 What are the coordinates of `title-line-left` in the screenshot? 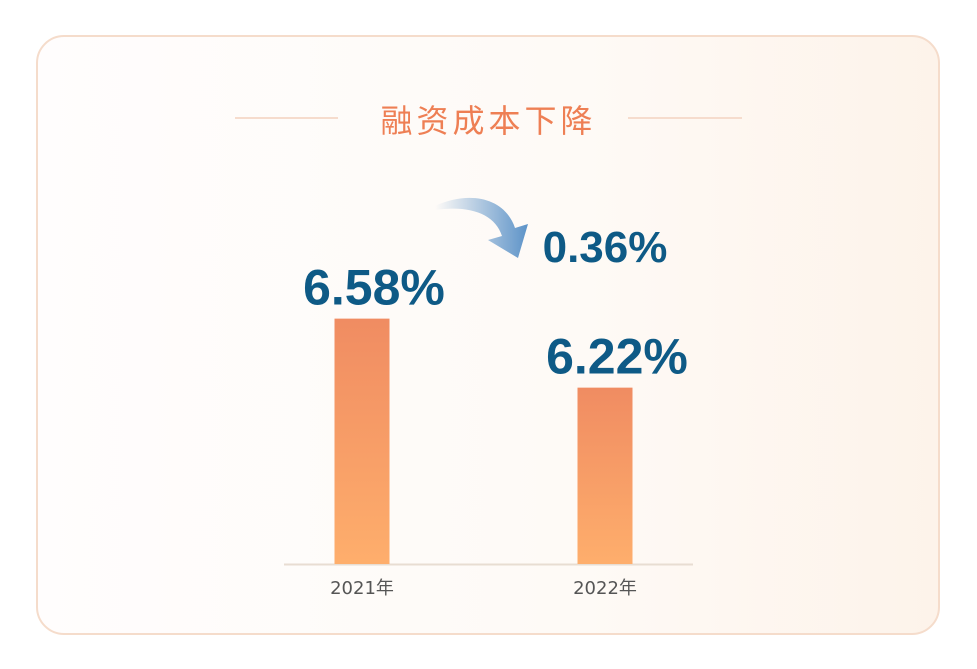 It's located at (286, 118).